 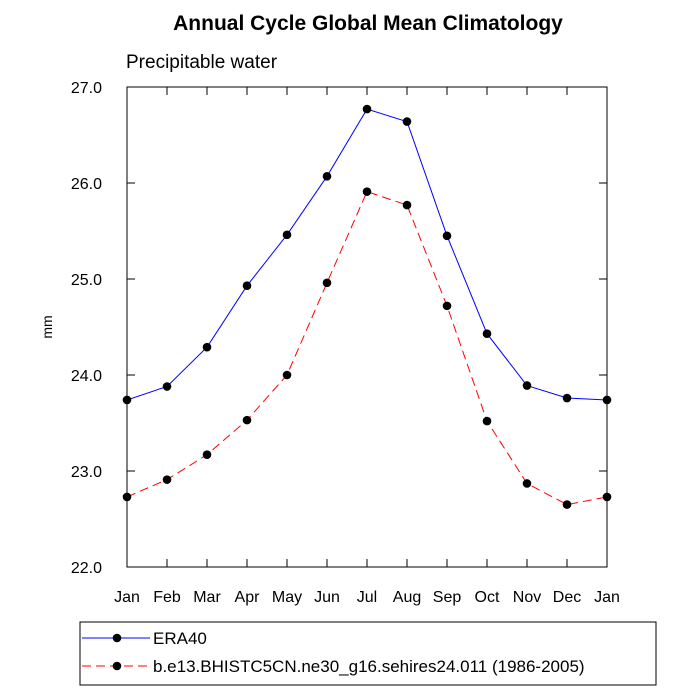 I want to click on x-tick-label: Apr, so click(x=248, y=597).